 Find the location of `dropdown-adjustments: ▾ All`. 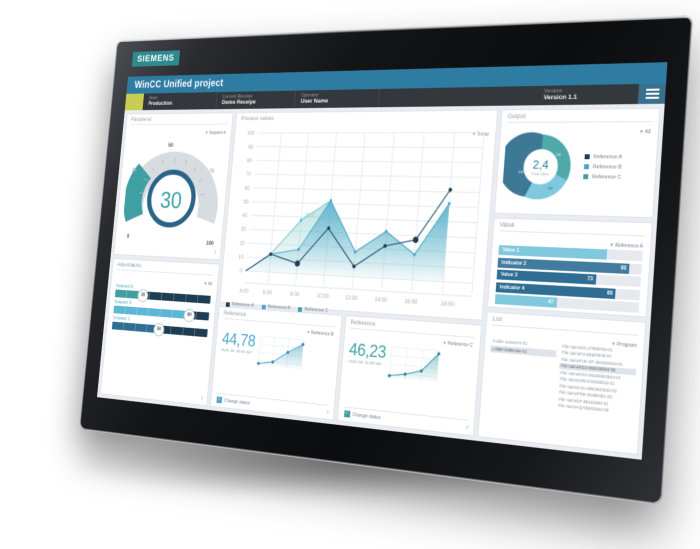

dropdown-adjustments: ▾ All is located at coordinates (208, 284).